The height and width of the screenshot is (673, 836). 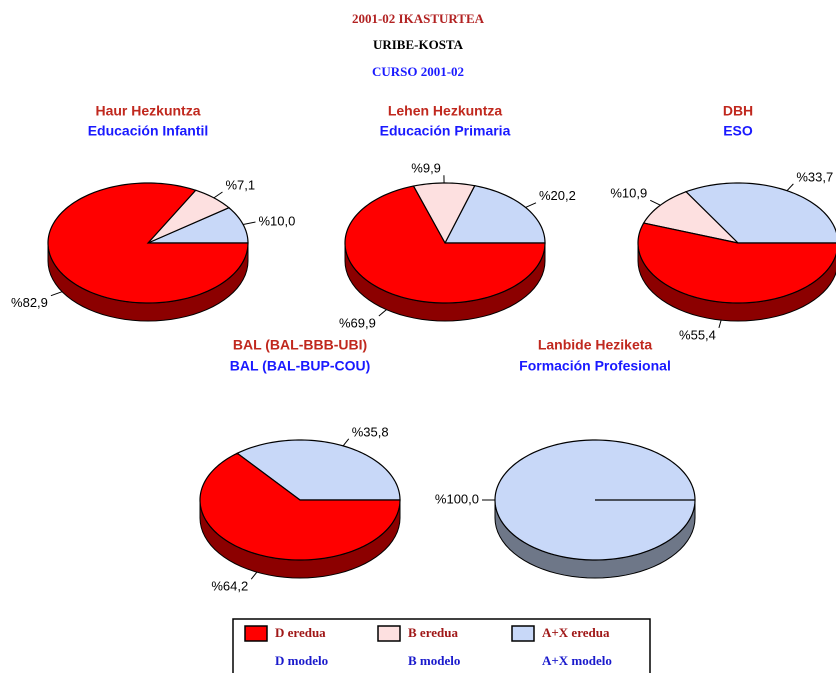 I want to click on data-label: %69,9, so click(x=357, y=322).